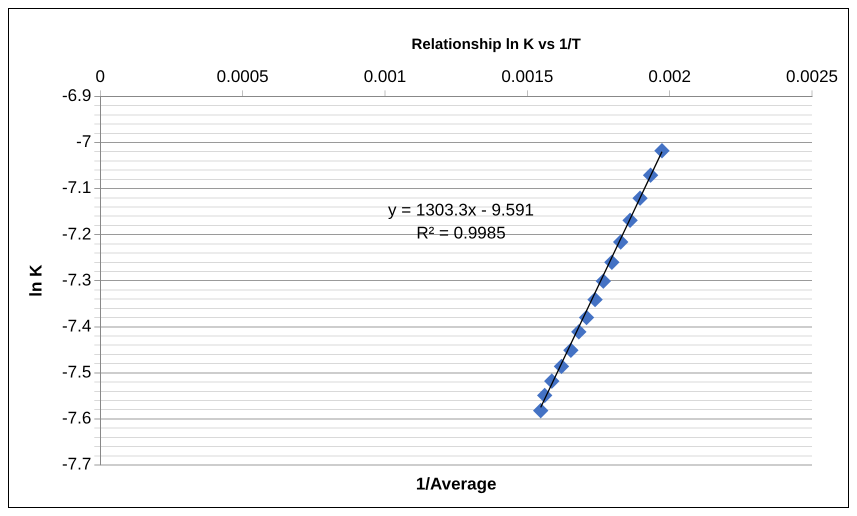 The height and width of the screenshot is (516, 857). What do you see at coordinates (77, 326) in the screenshot?
I see `y-tick-label: -7.4` at bounding box center [77, 326].